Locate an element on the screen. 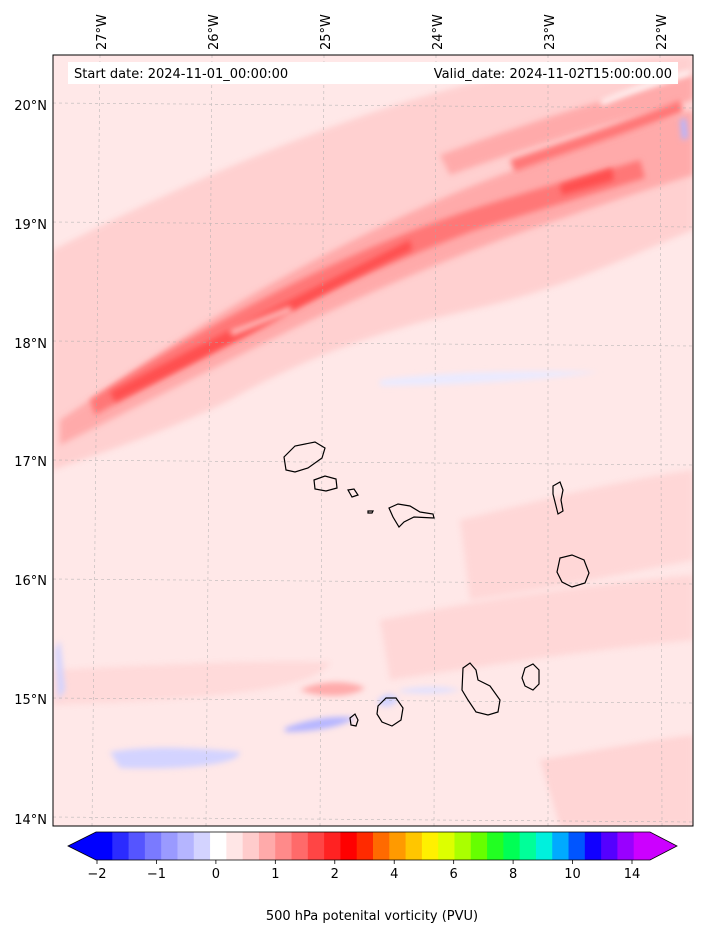 Image resolution: width=703 pixels, height=935 pixels. island-santo-antao is located at coordinates (304, 457).